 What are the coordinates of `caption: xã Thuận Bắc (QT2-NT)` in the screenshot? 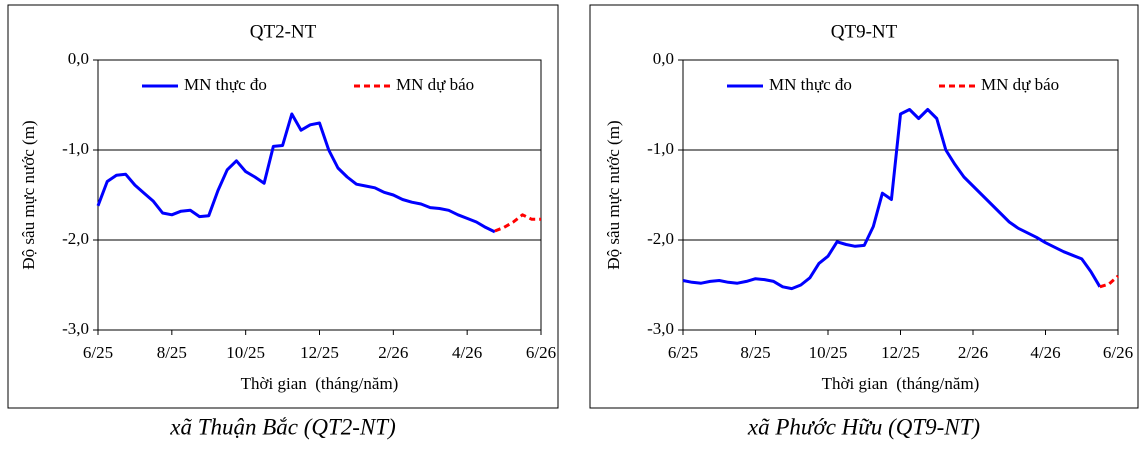 It's located at (282, 426).